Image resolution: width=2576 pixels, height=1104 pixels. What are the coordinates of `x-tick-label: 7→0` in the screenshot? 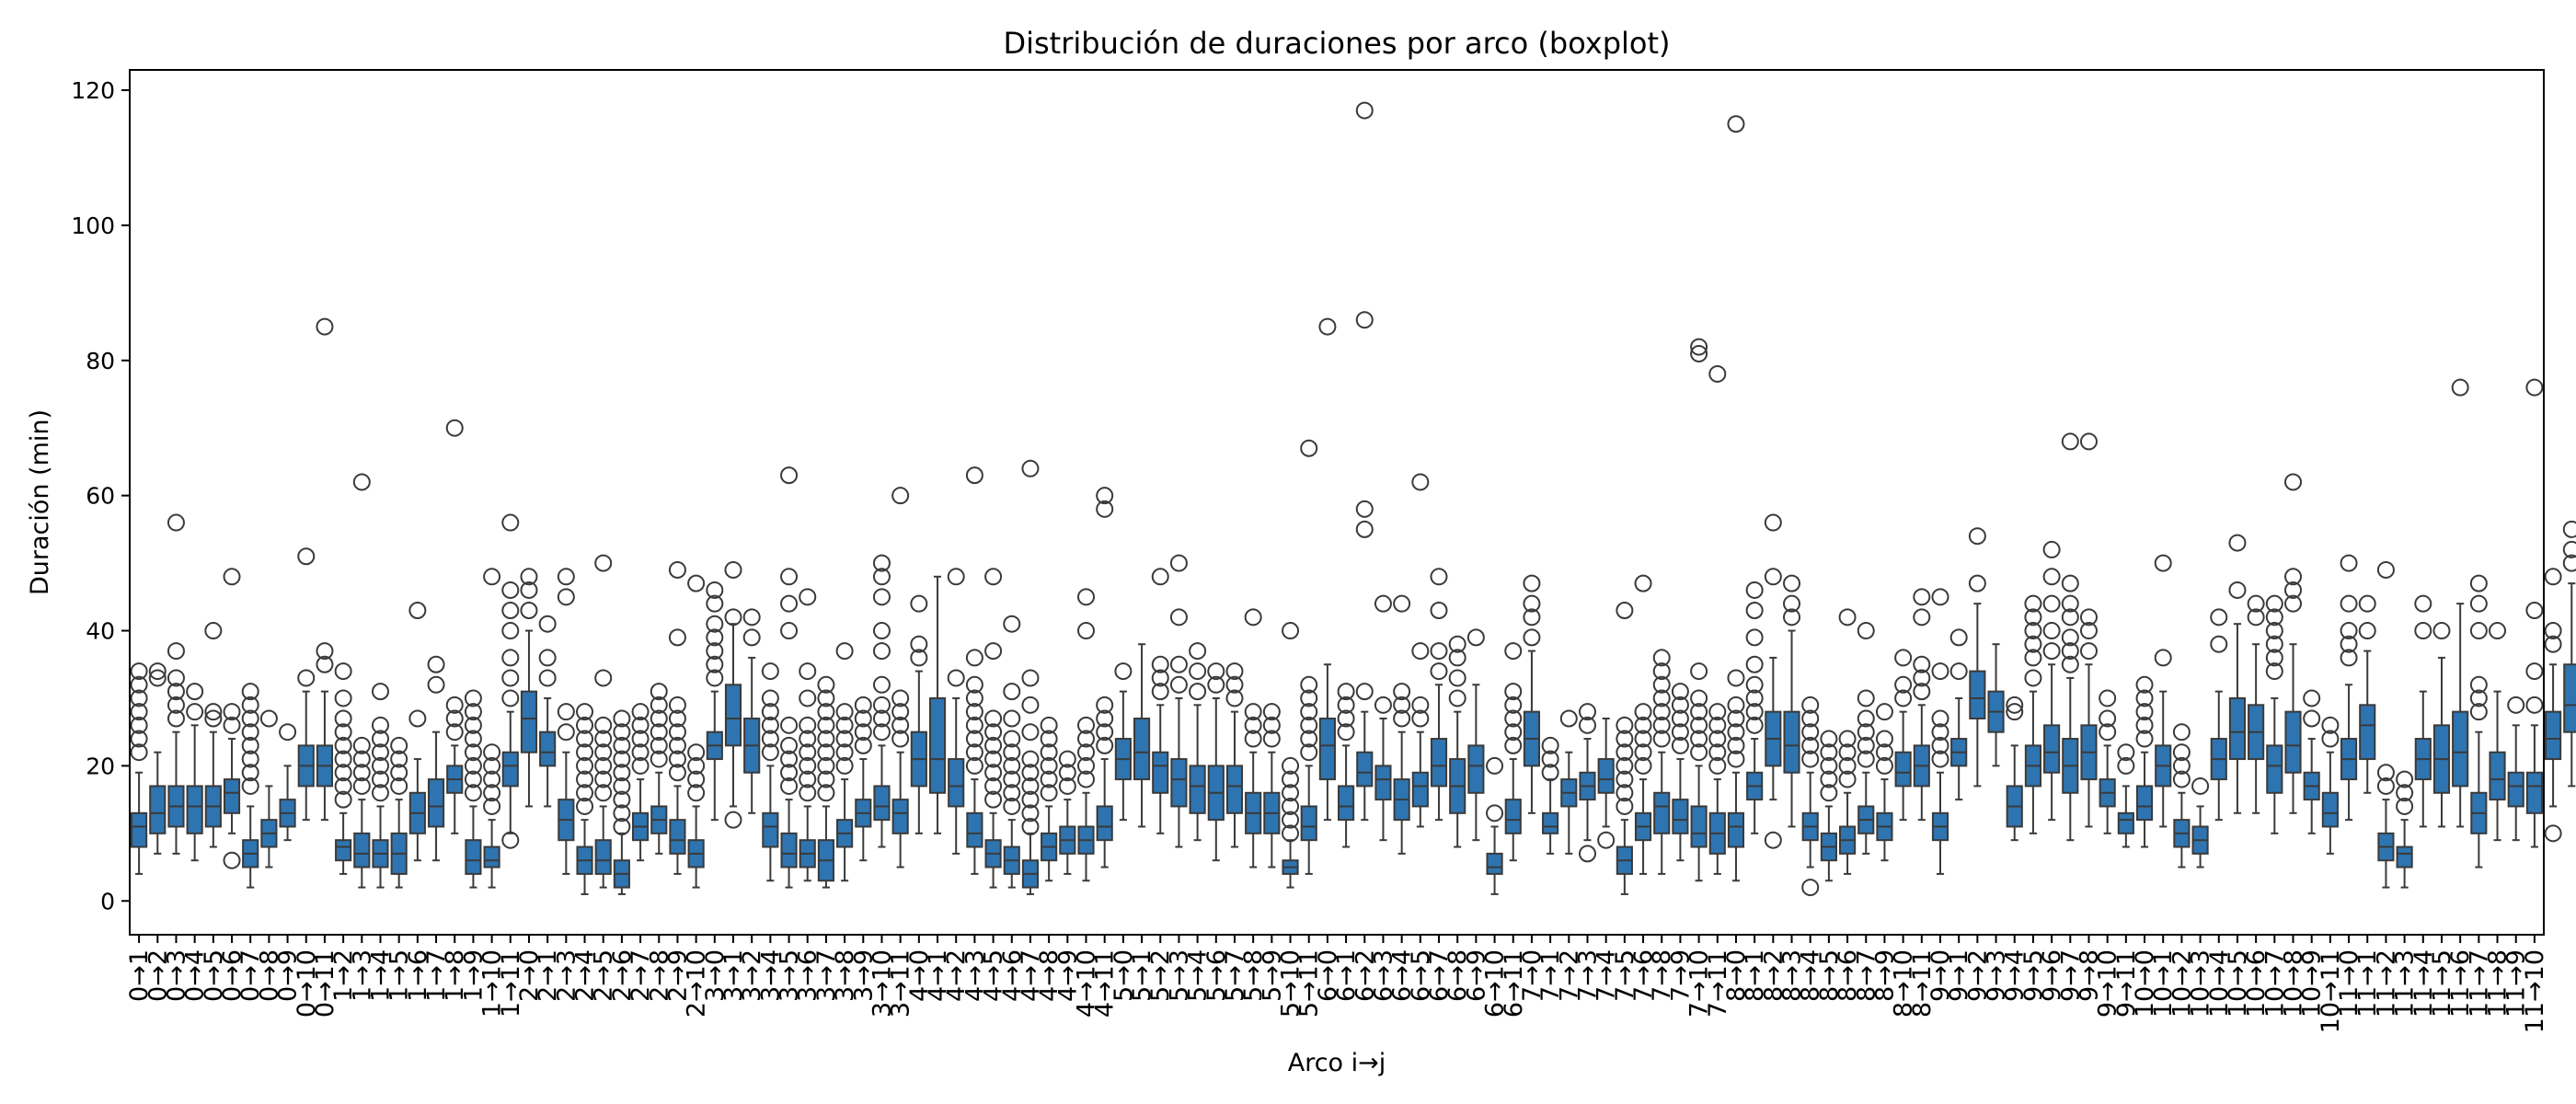 It's located at (1532, 975).